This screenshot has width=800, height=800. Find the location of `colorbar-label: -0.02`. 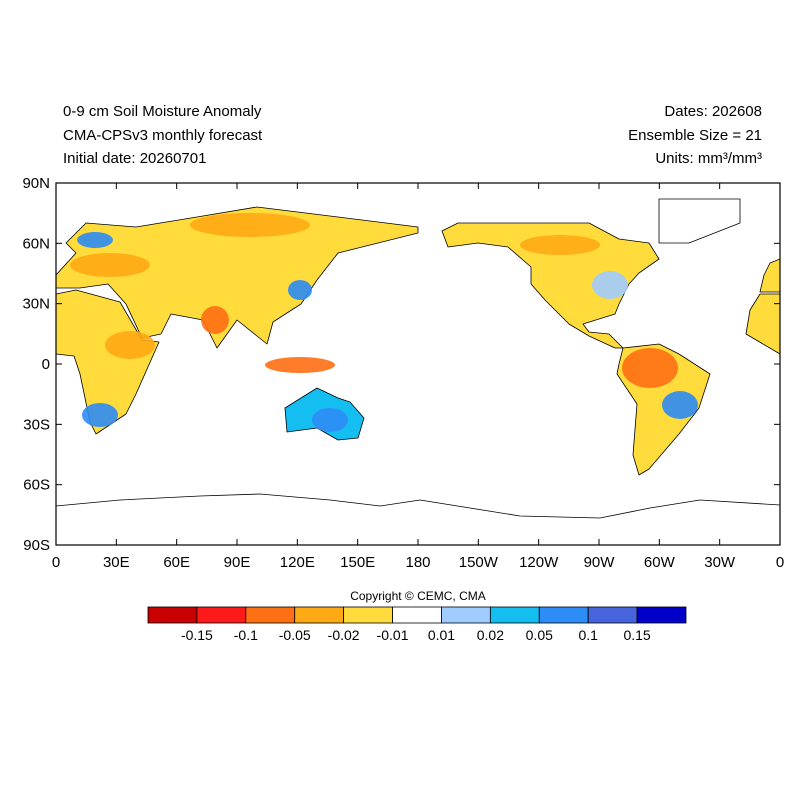

colorbar-label: -0.02 is located at coordinates (344, 635).